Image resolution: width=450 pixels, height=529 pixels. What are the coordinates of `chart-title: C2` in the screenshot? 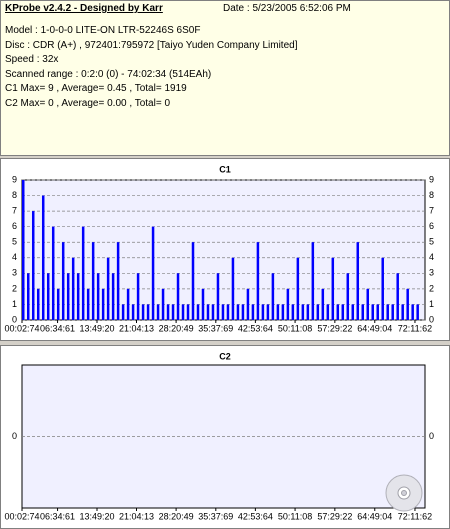 It's located at (225, 356).